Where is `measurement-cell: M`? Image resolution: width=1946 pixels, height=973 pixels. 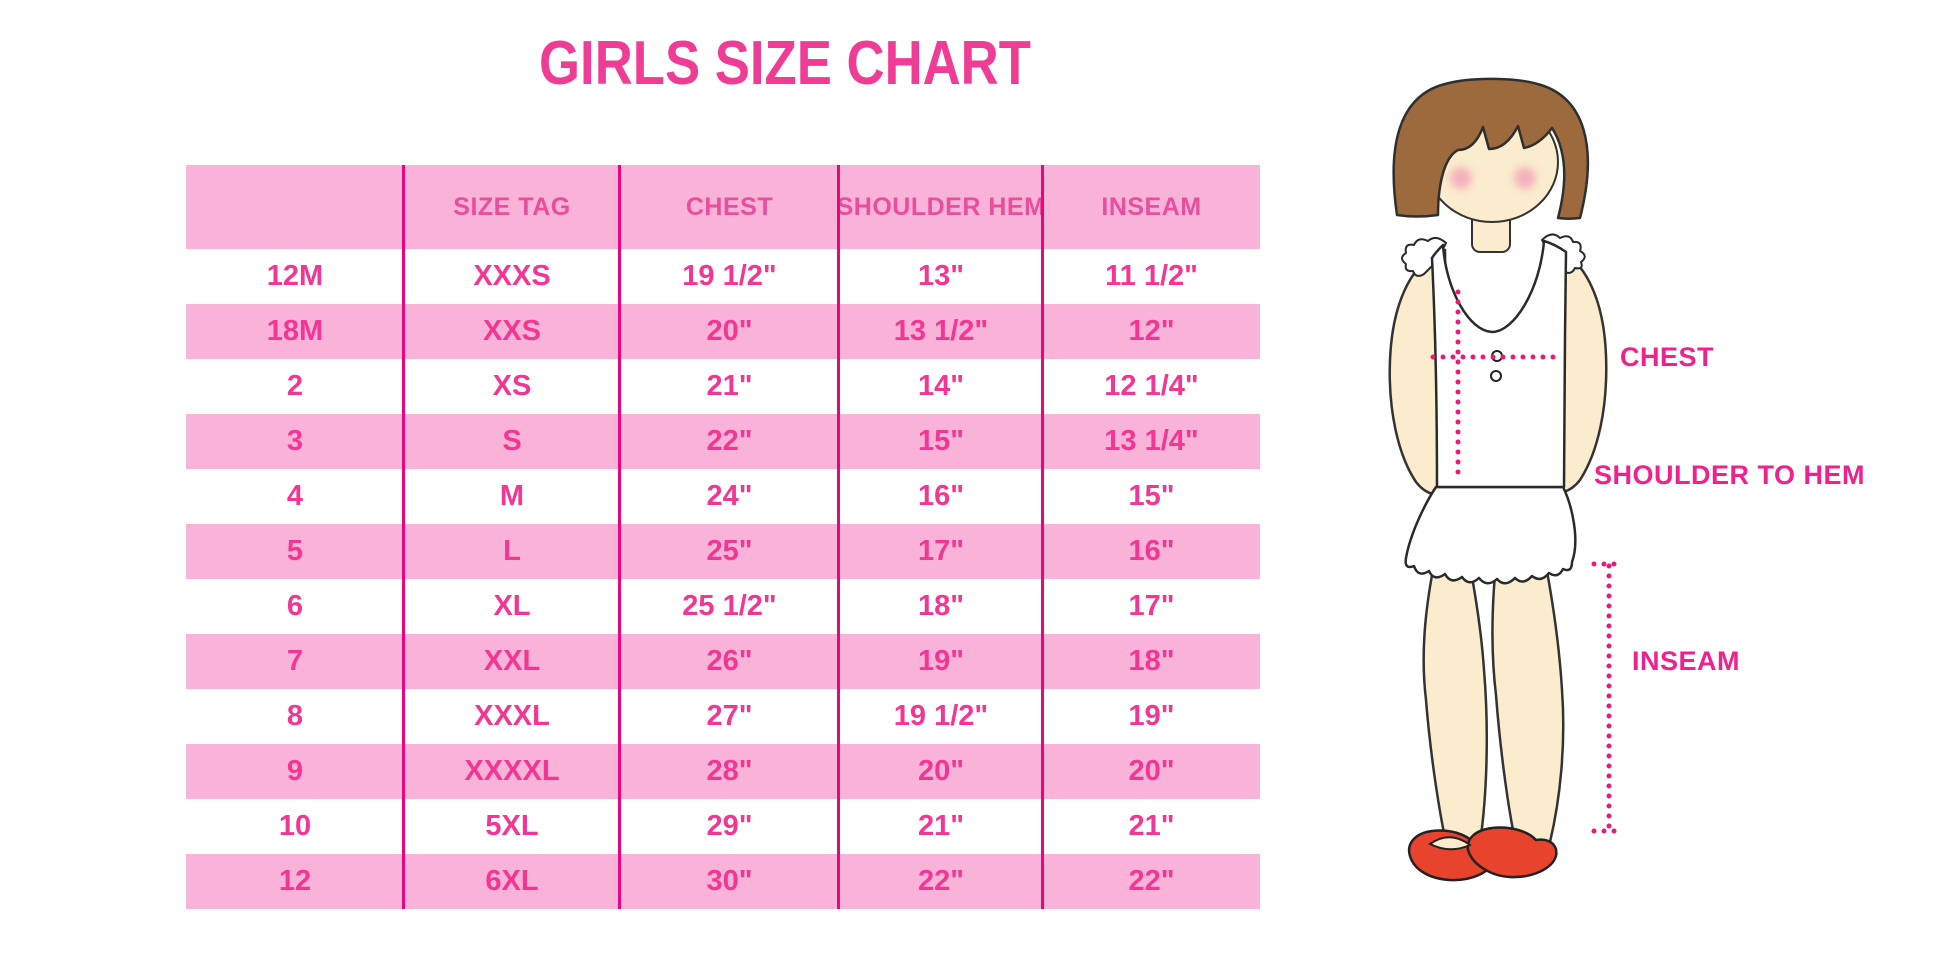
measurement-cell: M is located at coordinates (512, 496).